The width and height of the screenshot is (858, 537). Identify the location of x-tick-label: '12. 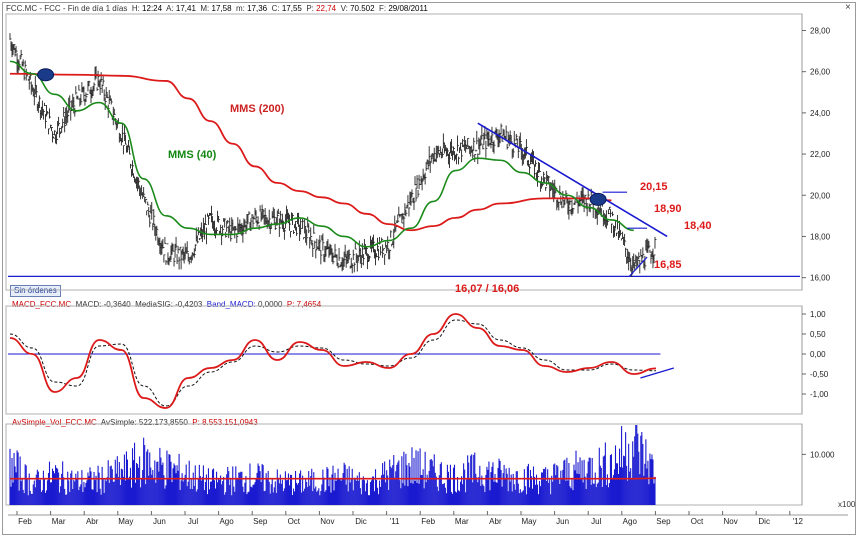
(798, 521).